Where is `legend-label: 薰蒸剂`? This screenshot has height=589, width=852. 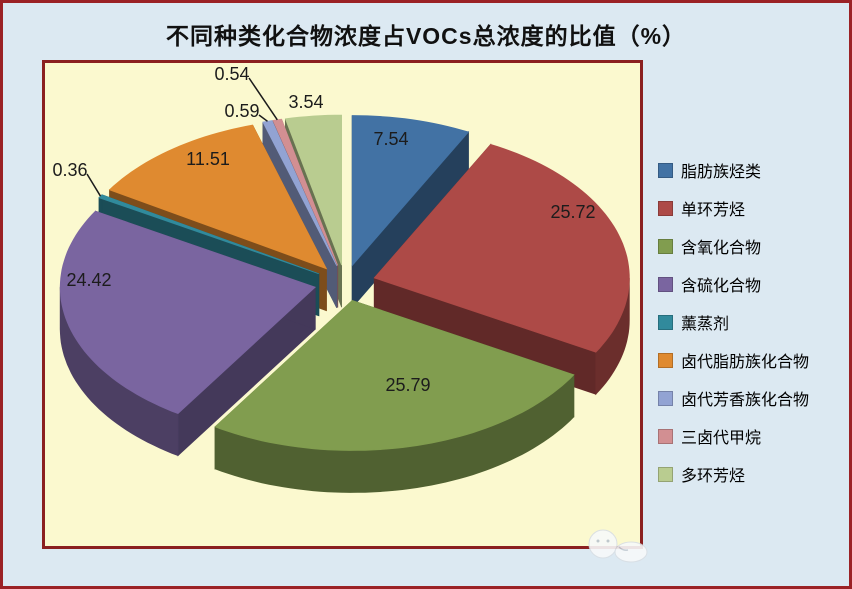
legend-label: 薰蒸剂 is located at coordinates (705, 324).